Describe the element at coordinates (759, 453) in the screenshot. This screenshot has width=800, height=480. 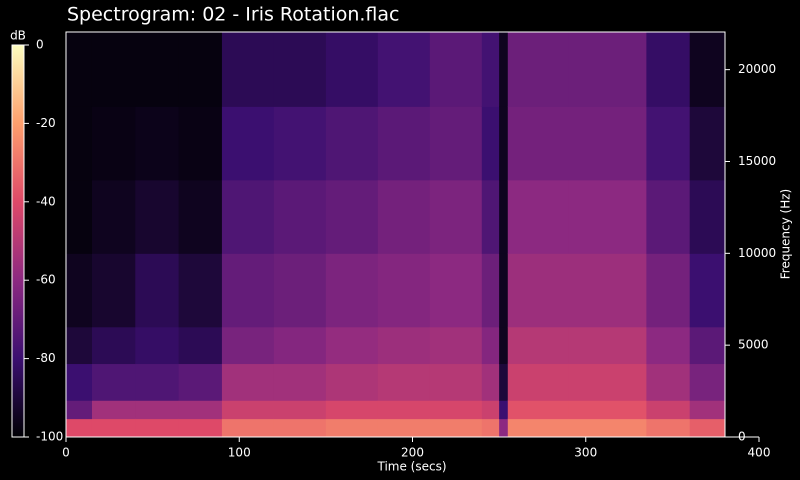
I see `x-tick-label: 400` at that location.